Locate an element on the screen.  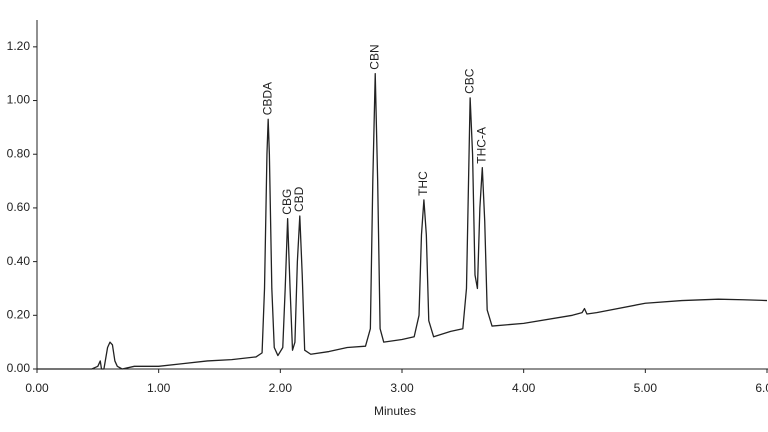
y-tick-label: 1.20 is located at coordinates (19, 46).